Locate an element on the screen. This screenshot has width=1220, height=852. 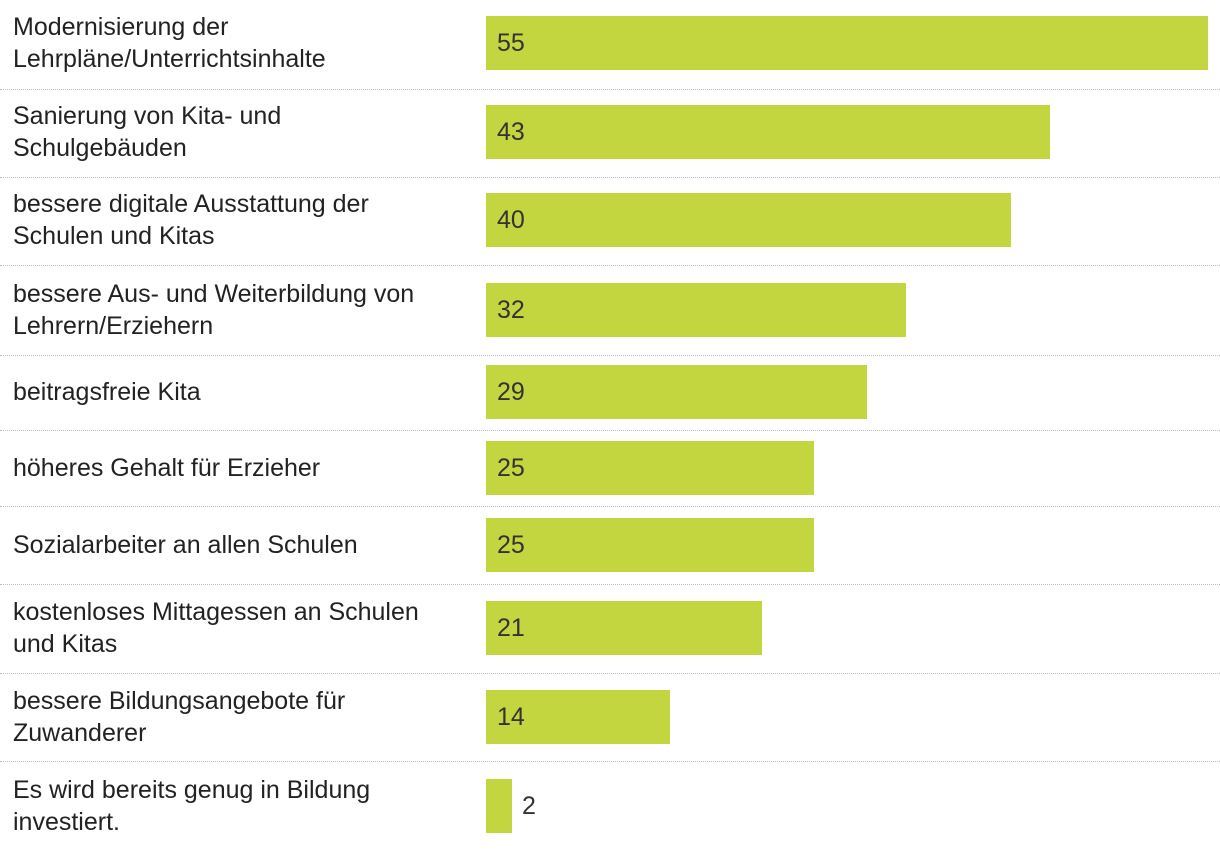
category-label-line: investiert. is located at coordinates (66, 822).